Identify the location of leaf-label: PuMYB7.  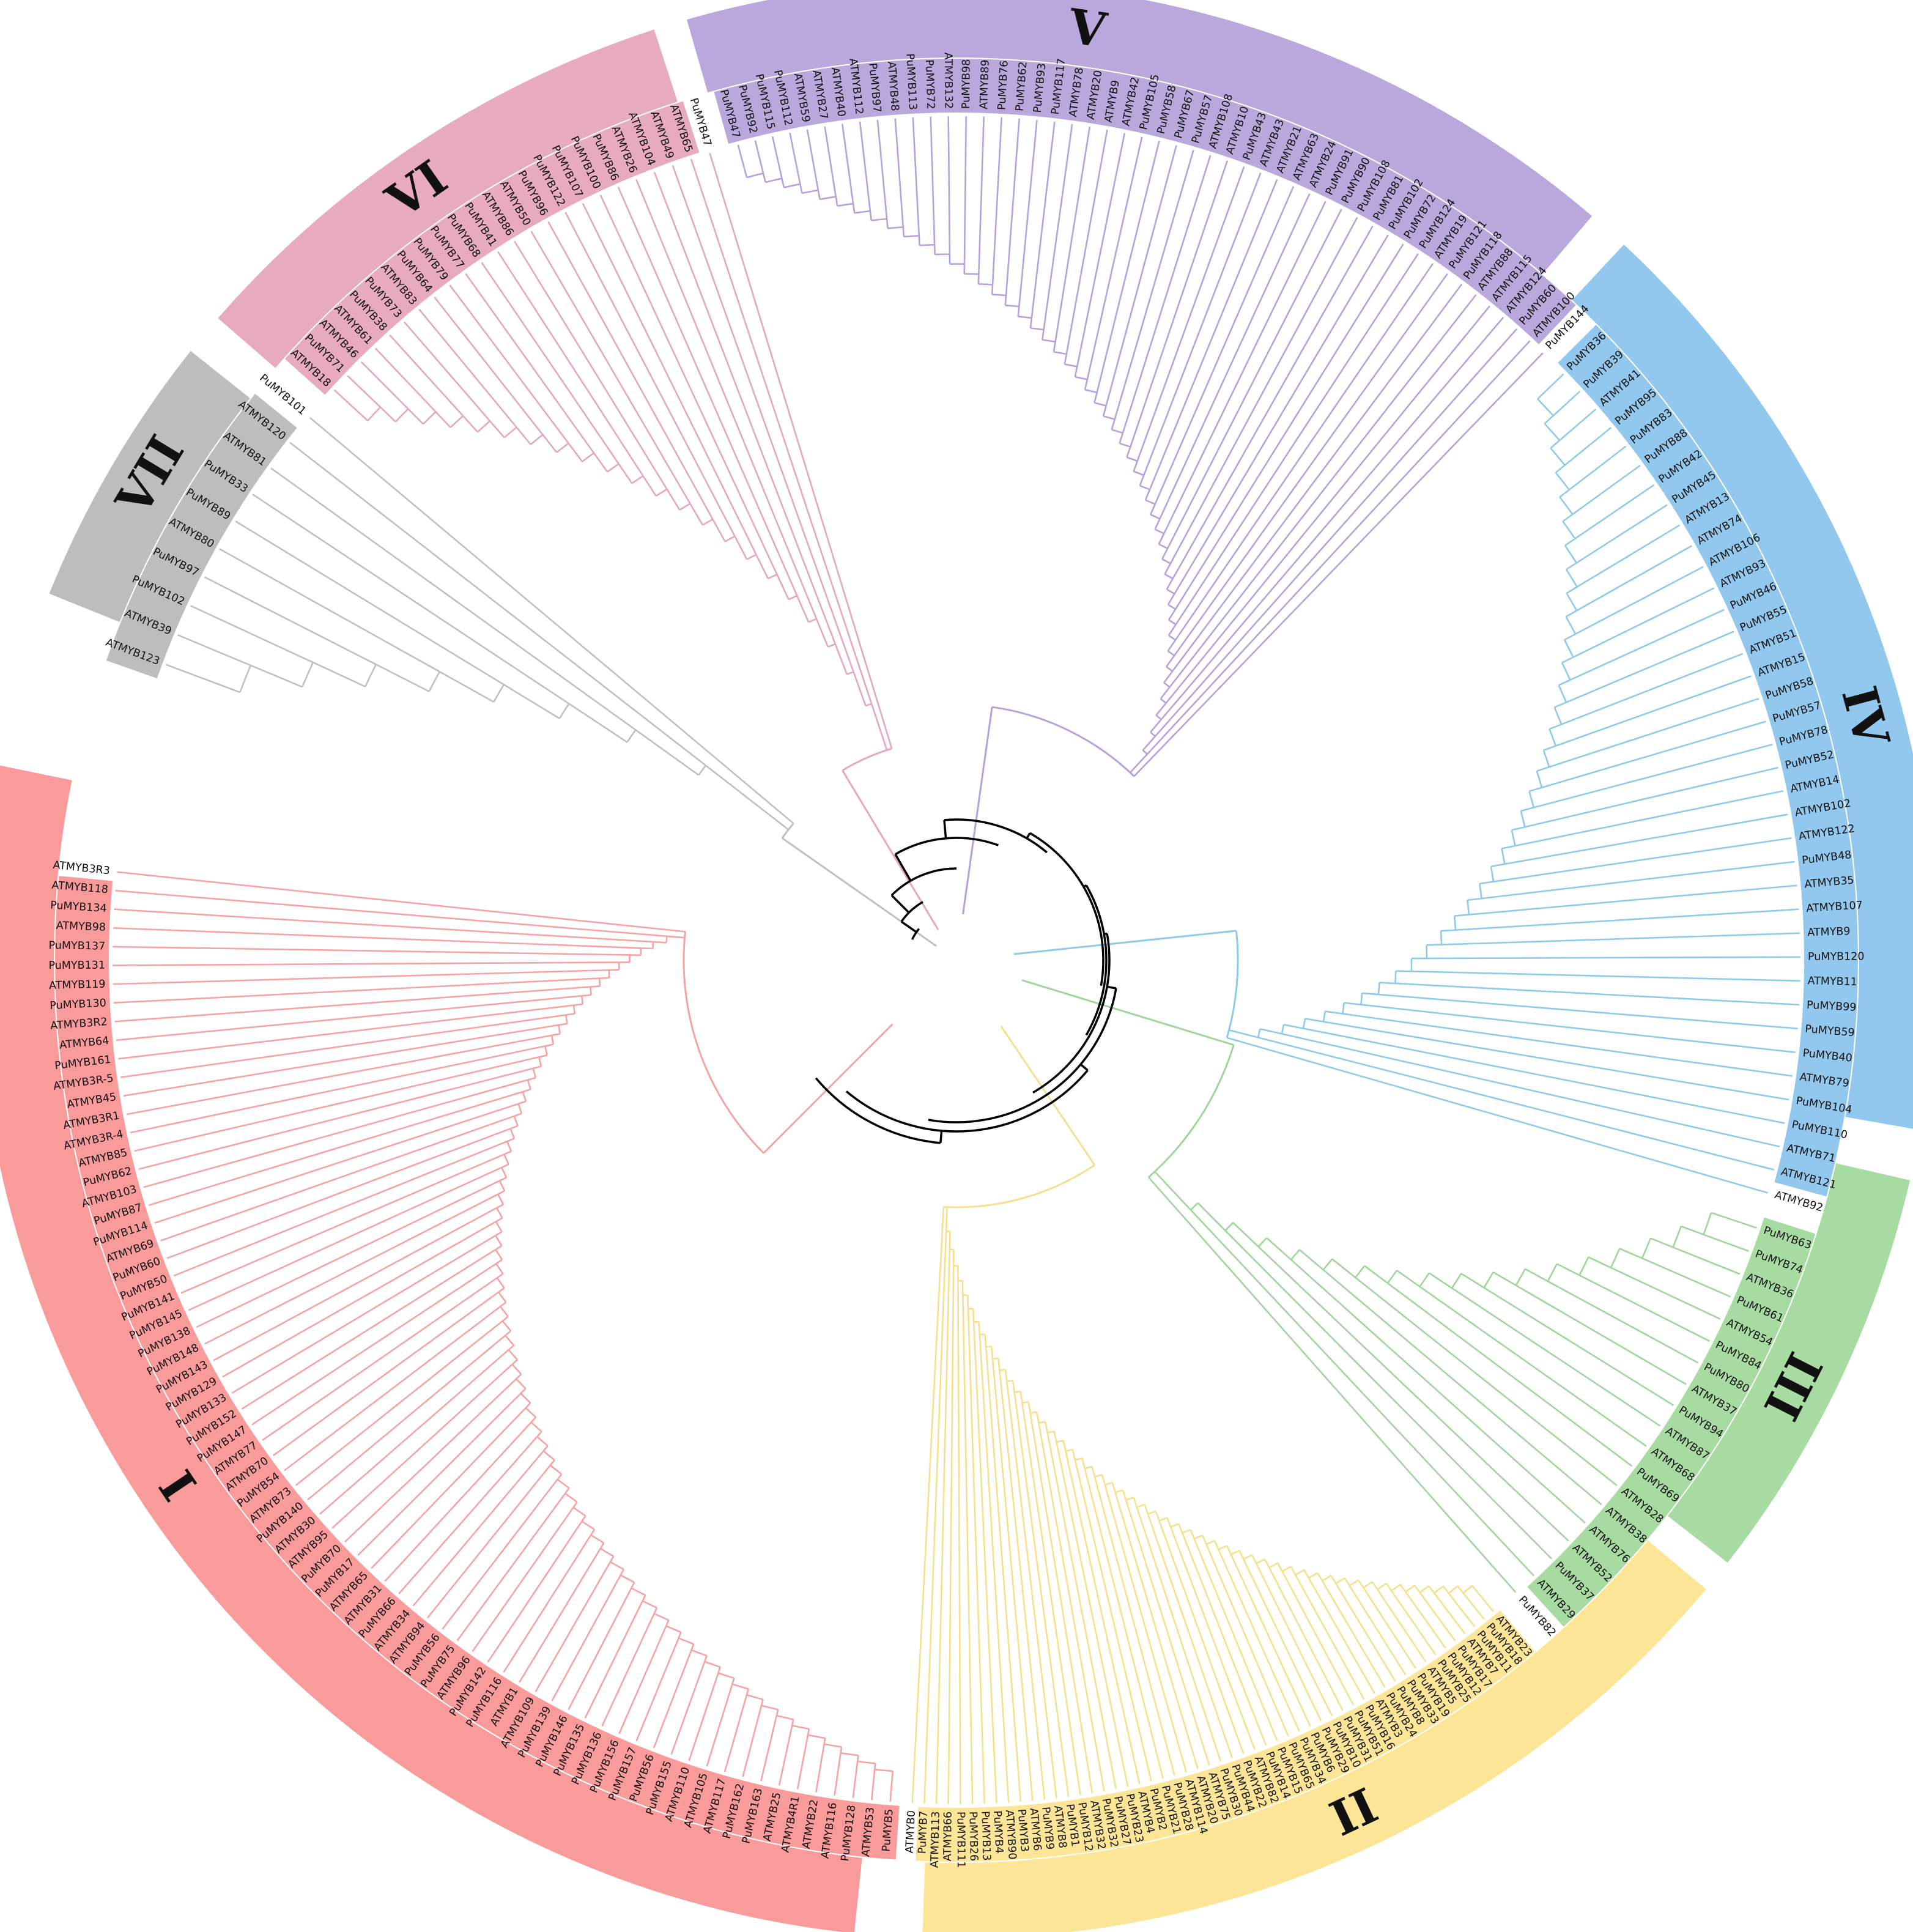
(923, 1832).